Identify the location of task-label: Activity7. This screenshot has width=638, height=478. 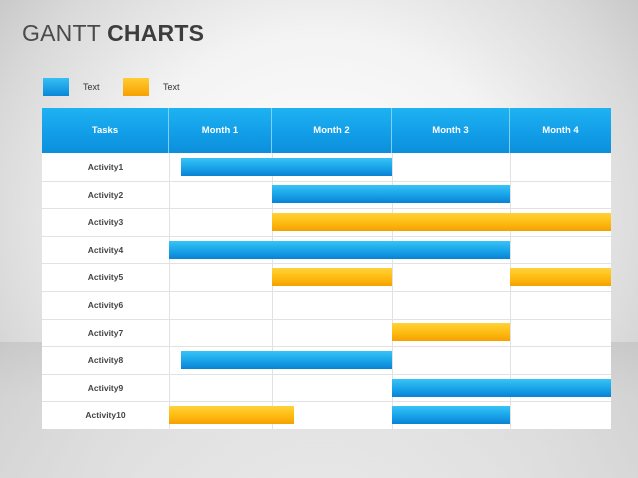
(105, 333).